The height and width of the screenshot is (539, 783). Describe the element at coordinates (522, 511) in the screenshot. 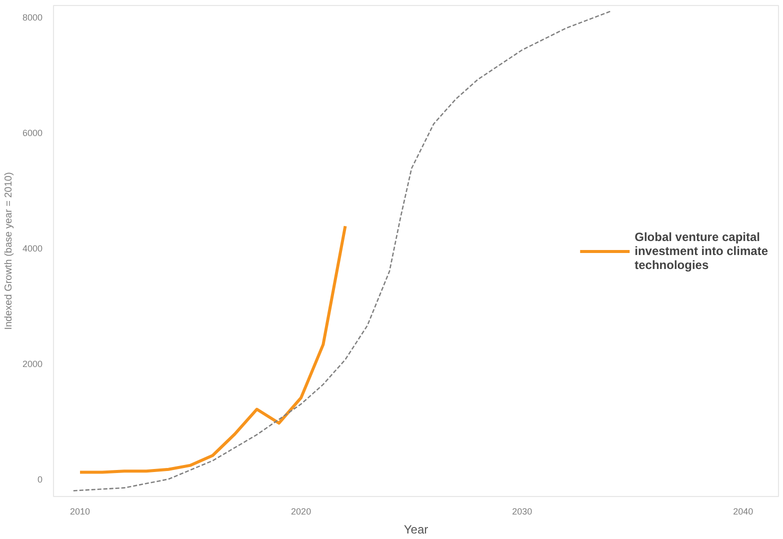

I see `x-tick-label: 2030` at that location.